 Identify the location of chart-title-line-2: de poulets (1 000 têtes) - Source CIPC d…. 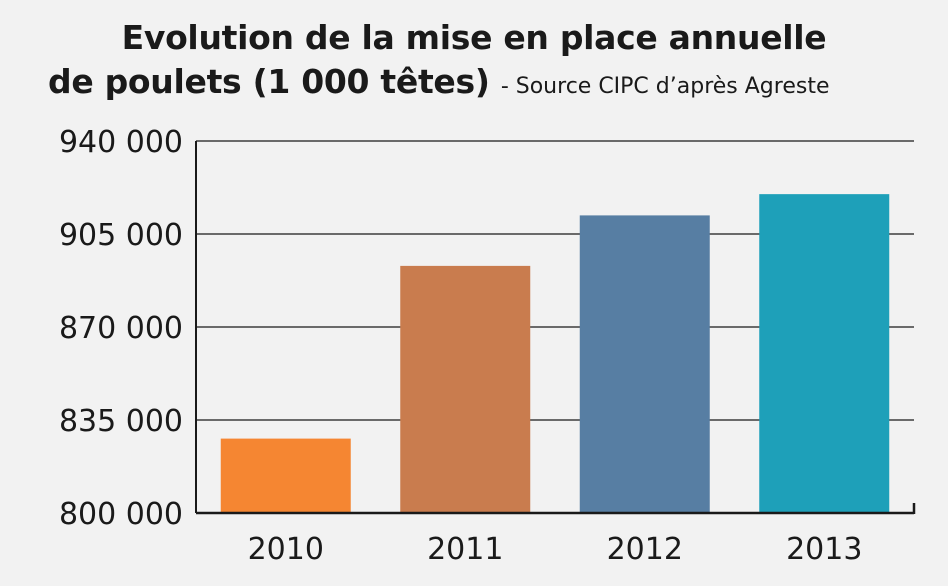
(438, 81).